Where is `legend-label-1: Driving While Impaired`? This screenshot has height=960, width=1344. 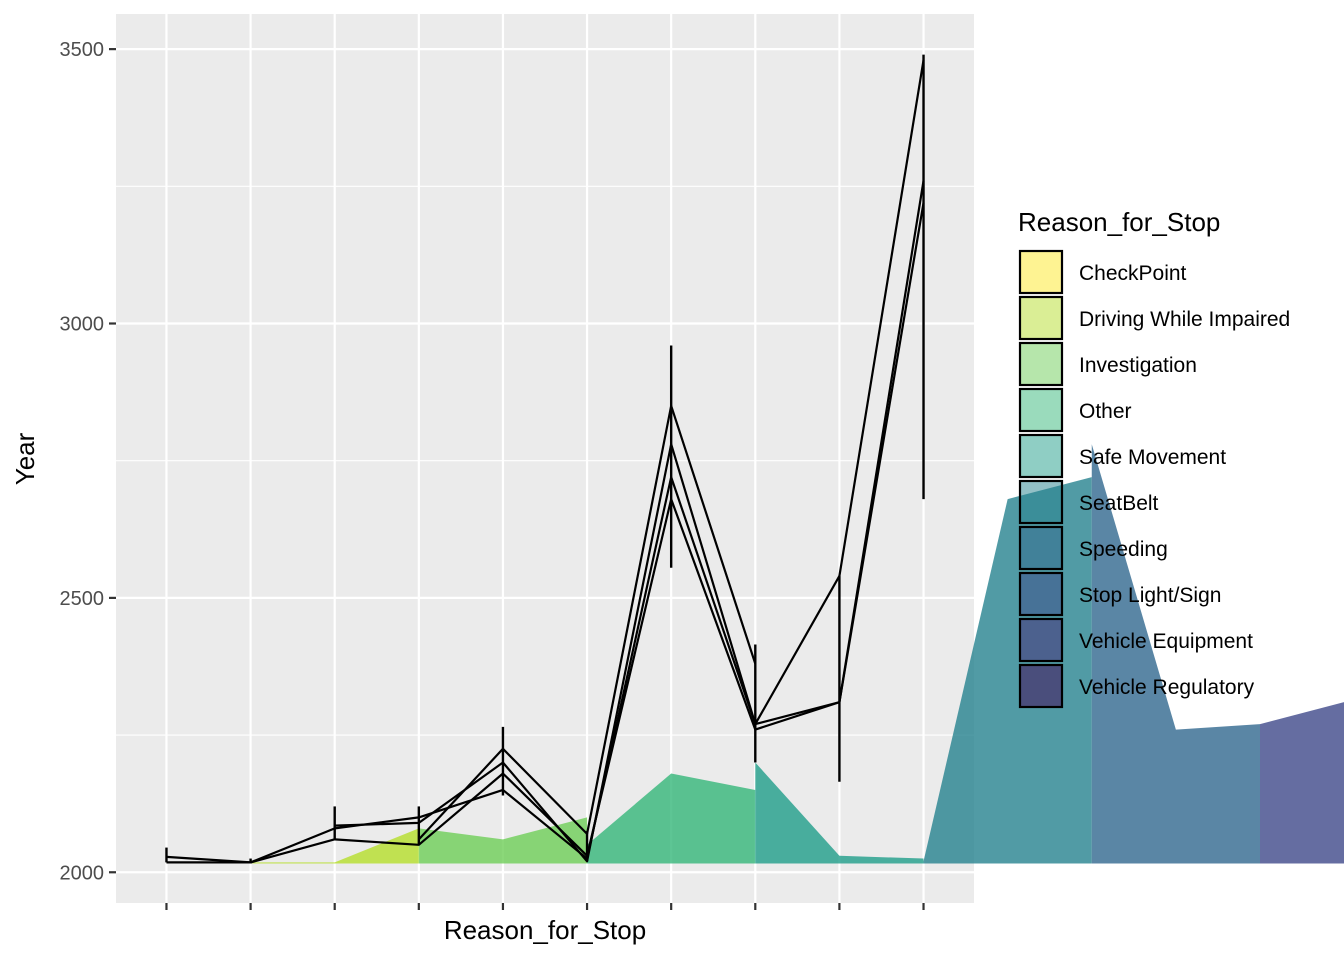
legend-label-1: Driving While Impaired is located at coordinates (1184, 319).